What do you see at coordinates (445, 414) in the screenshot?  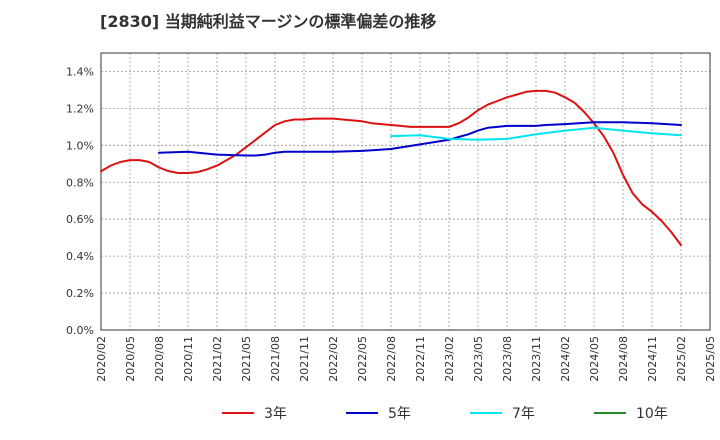 I see `legend: 3年 5年 7年 10年` at bounding box center [445, 414].